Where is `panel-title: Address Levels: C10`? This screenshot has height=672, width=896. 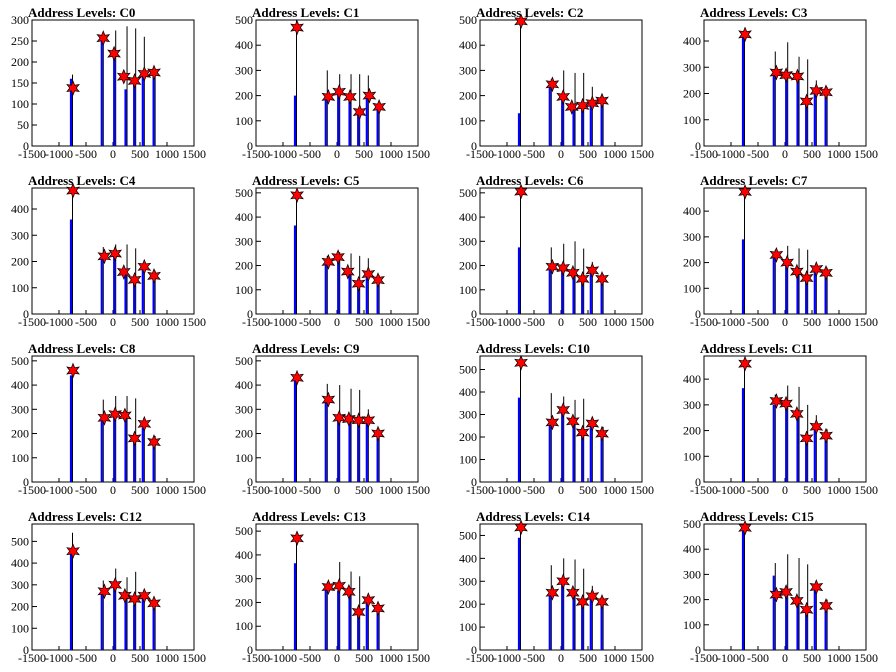 panel-title: Address Levels: C10 is located at coordinates (533, 348).